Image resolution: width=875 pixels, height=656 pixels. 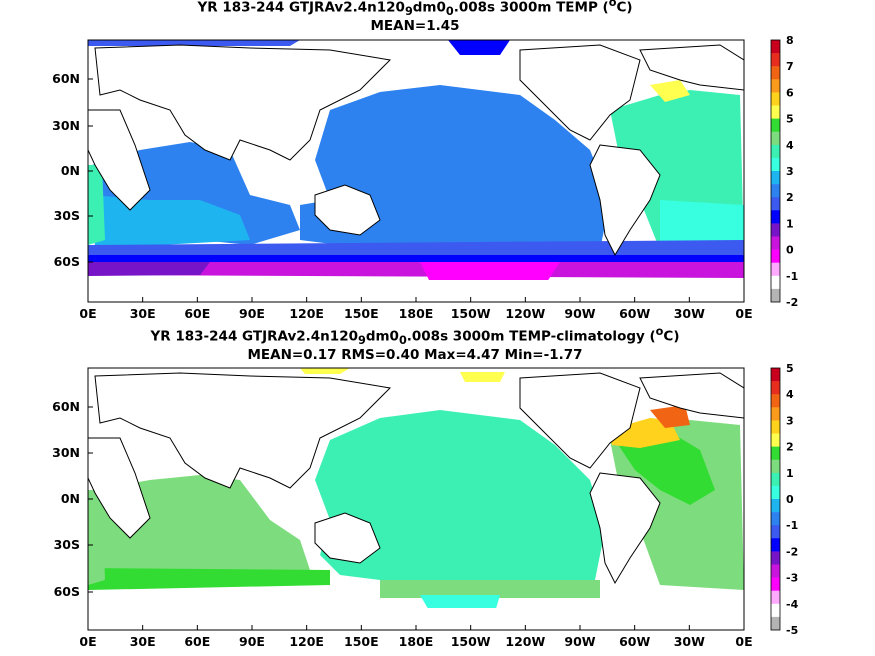 I want to click on colorbar-label: 8, so click(x=790, y=40).